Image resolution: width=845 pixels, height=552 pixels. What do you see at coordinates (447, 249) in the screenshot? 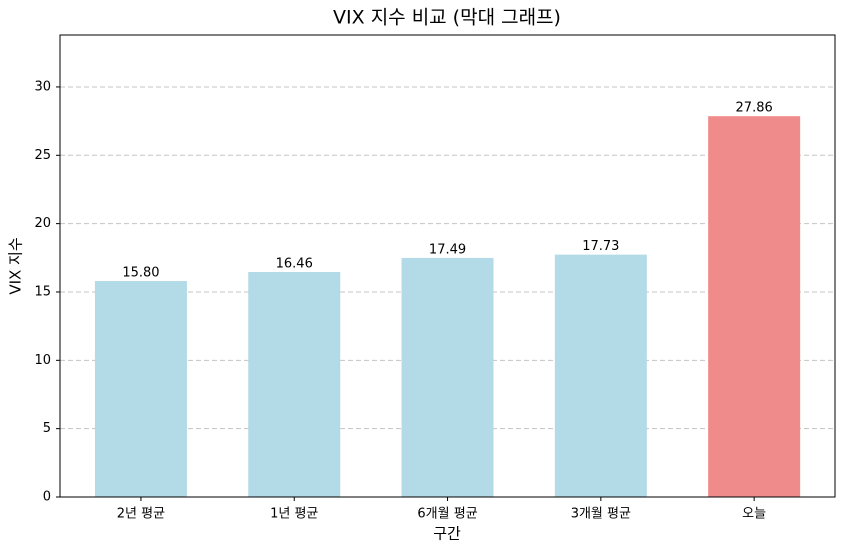
I see `value-label: 17.49` at bounding box center [447, 249].